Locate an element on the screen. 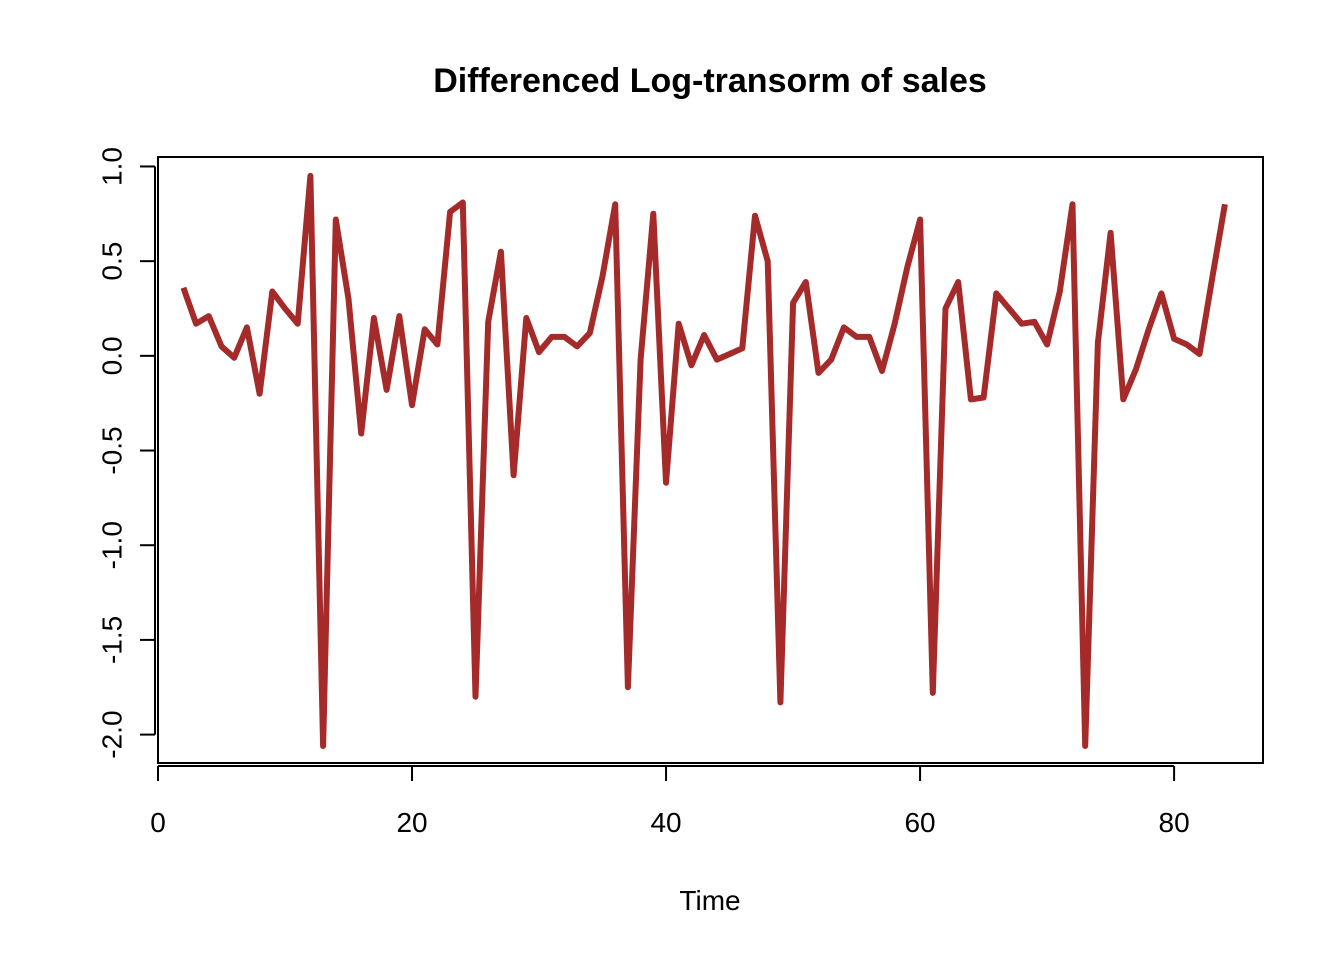 The height and width of the screenshot is (960, 1344). y-tick-label: 0.5 is located at coordinates (112, 261).